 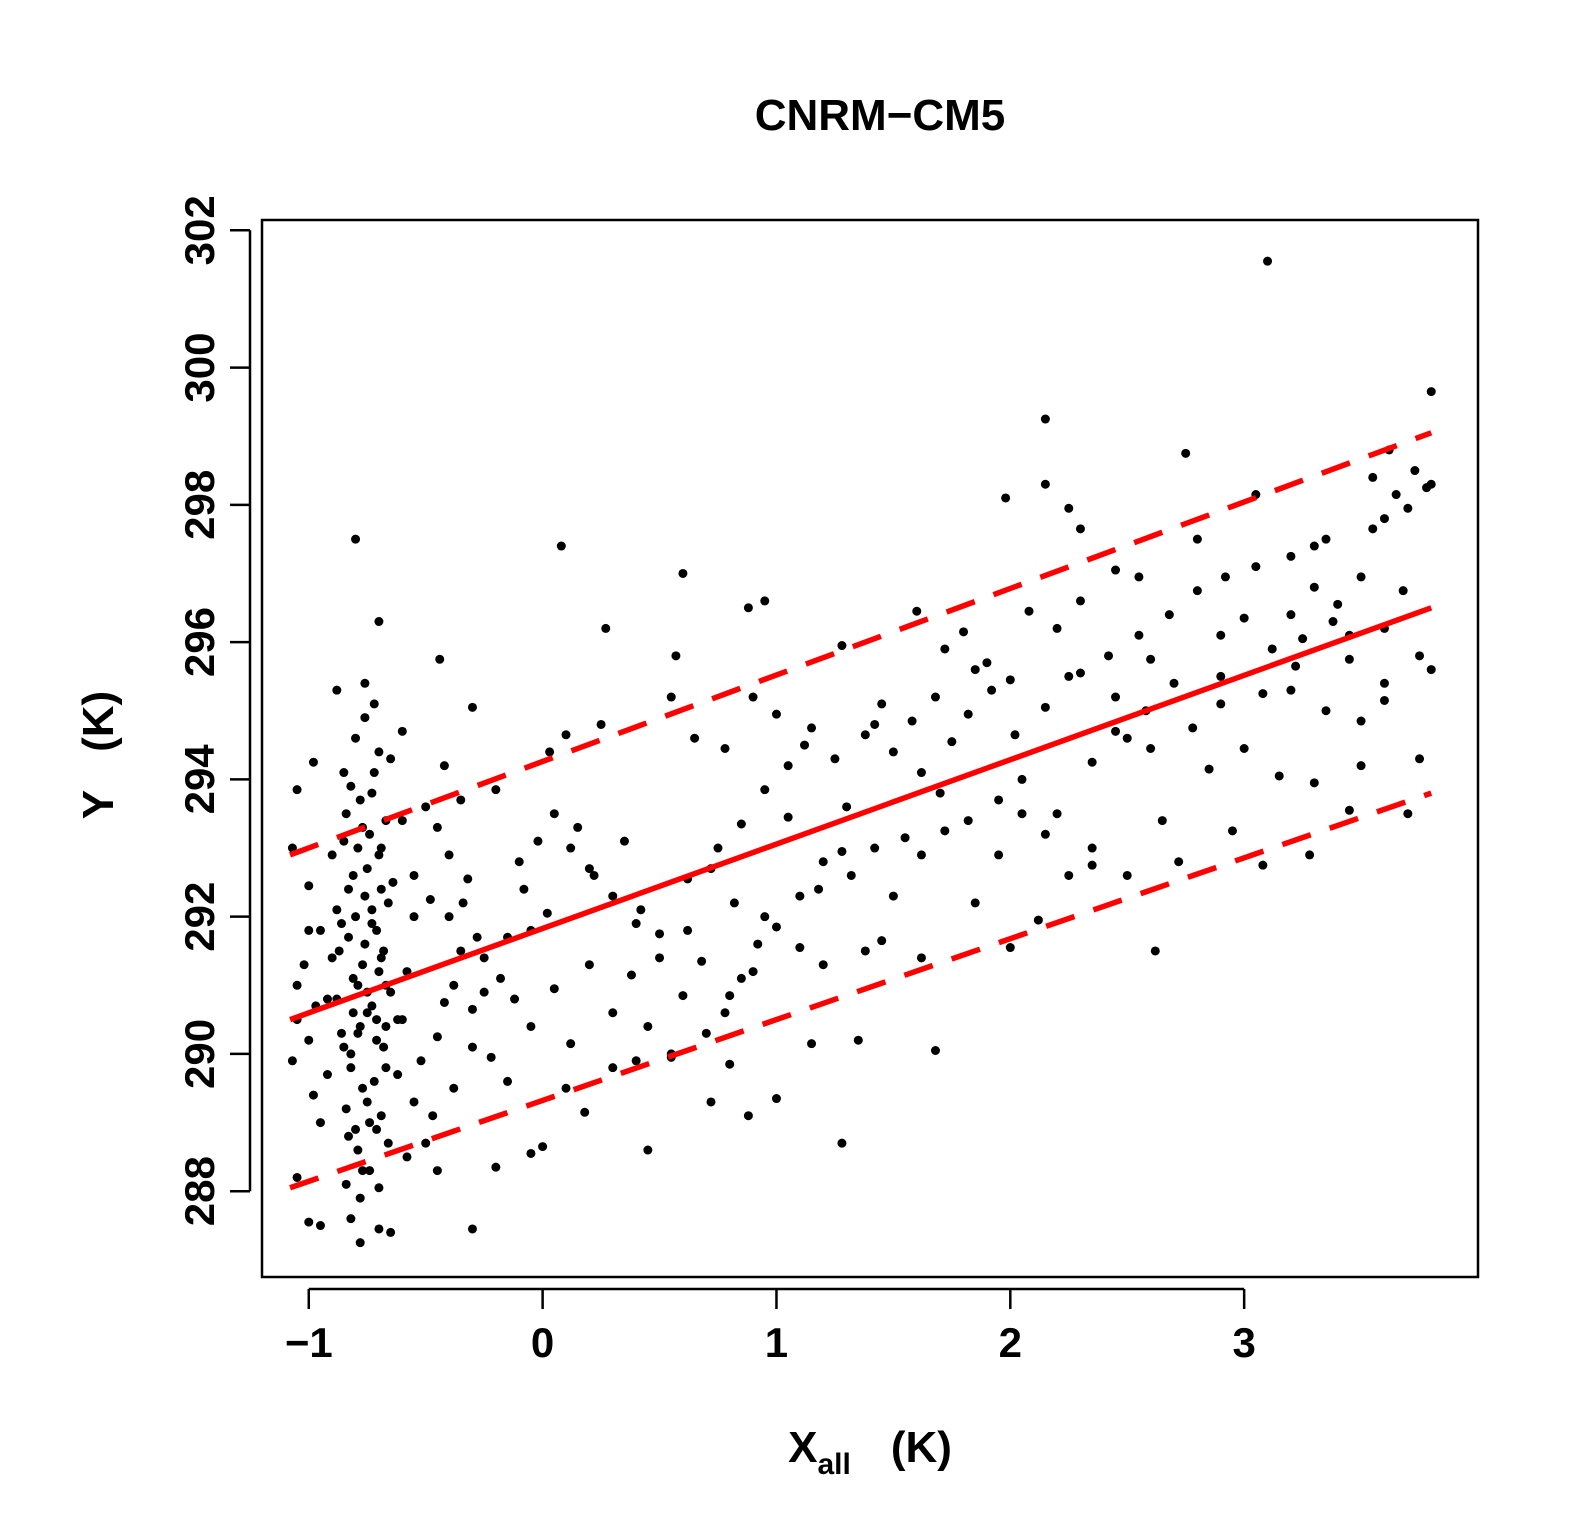 I want to click on x-axis-label: Xall (K), so click(x=870, y=1452).